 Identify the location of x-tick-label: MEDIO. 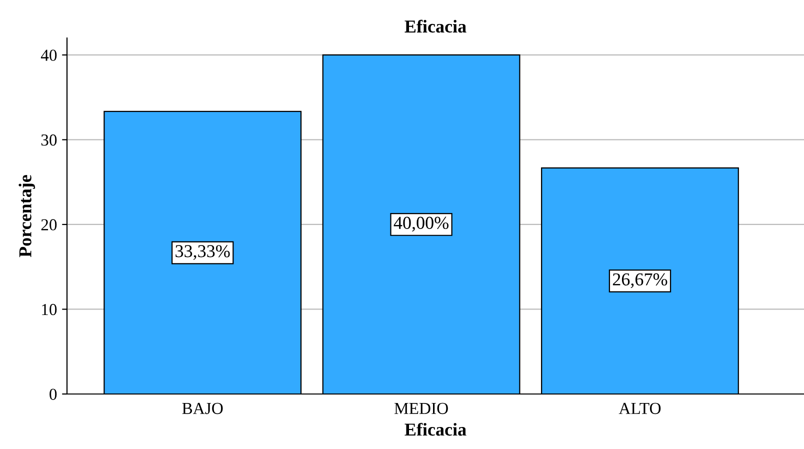
(421, 408).